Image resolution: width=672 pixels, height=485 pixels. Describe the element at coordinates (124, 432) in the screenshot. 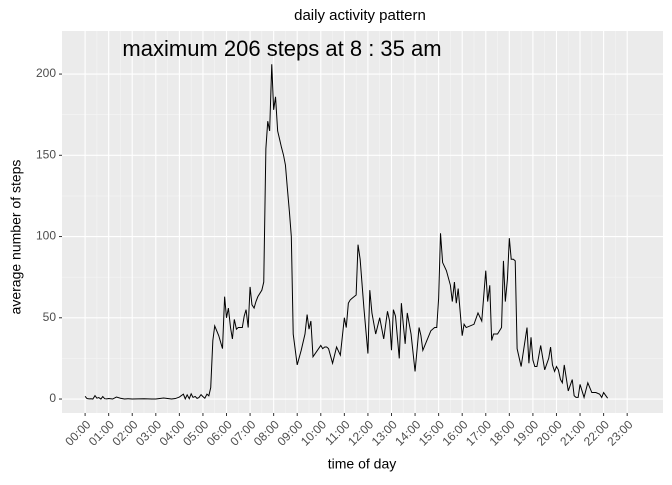

I see `x-tick-label: 02:00` at that location.